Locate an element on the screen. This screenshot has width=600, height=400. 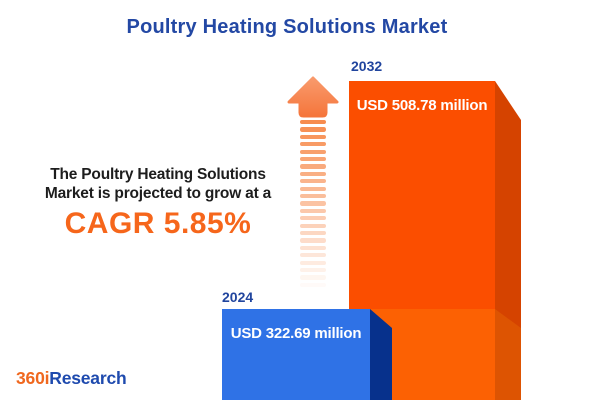
logo-part-orange: 360i is located at coordinates (33, 378).